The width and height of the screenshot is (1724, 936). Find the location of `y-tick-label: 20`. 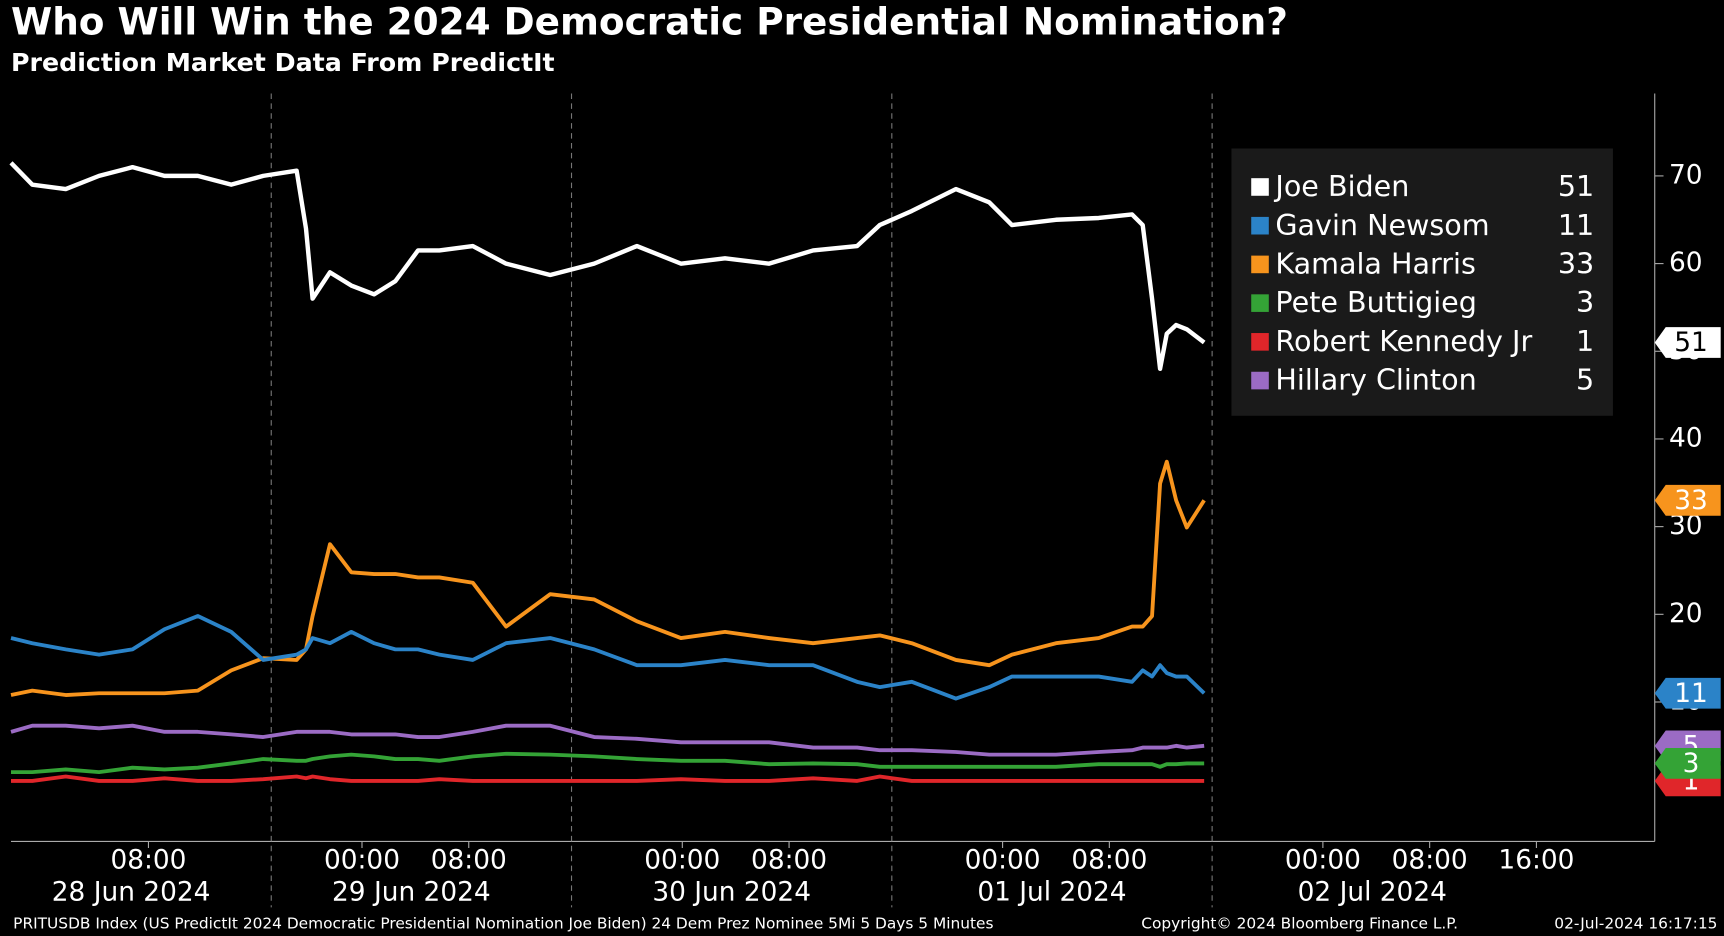

y-tick-label: 20 is located at coordinates (1686, 614).